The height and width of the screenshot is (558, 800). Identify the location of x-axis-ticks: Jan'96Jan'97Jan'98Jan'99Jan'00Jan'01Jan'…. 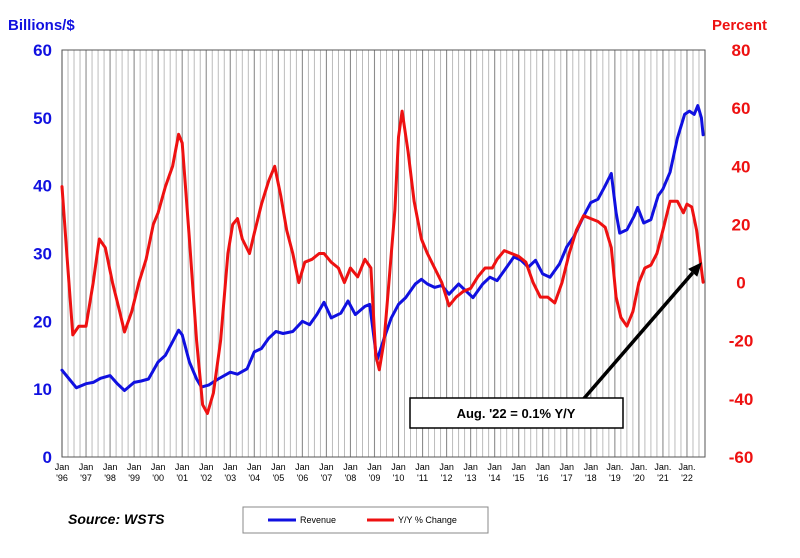
(375, 472).